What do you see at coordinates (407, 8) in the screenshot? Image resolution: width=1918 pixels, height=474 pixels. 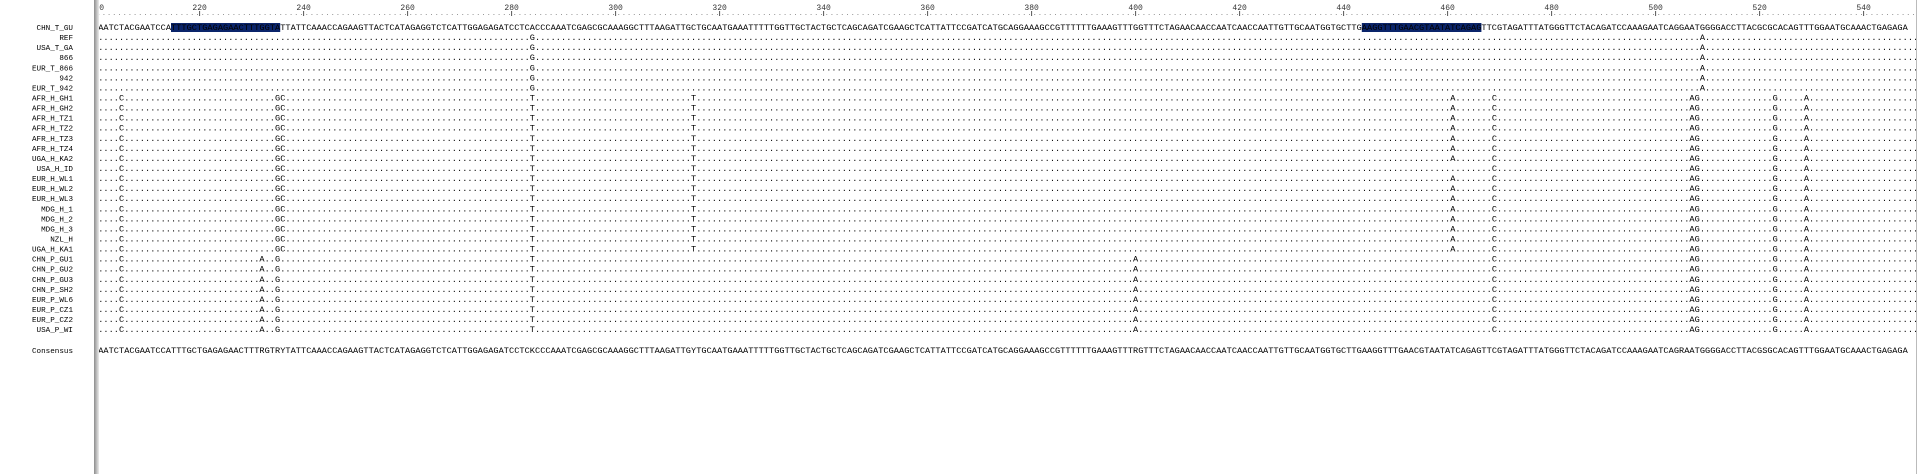 I see `ruler-label: 260` at bounding box center [407, 8].